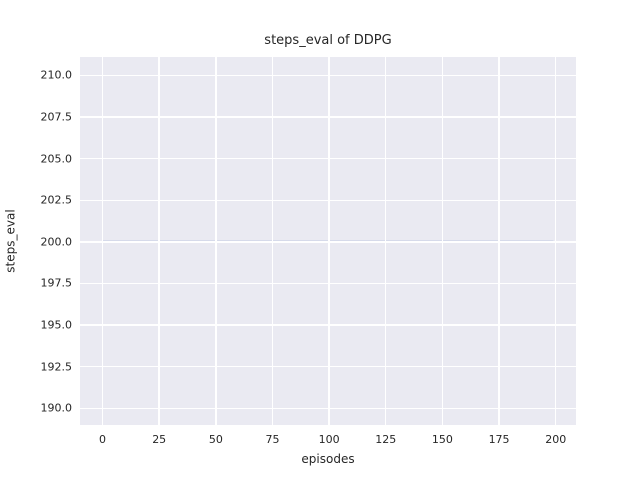 This screenshot has width=640, height=480. What do you see at coordinates (159, 439) in the screenshot?
I see `x-tick-label: 25` at bounding box center [159, 439].